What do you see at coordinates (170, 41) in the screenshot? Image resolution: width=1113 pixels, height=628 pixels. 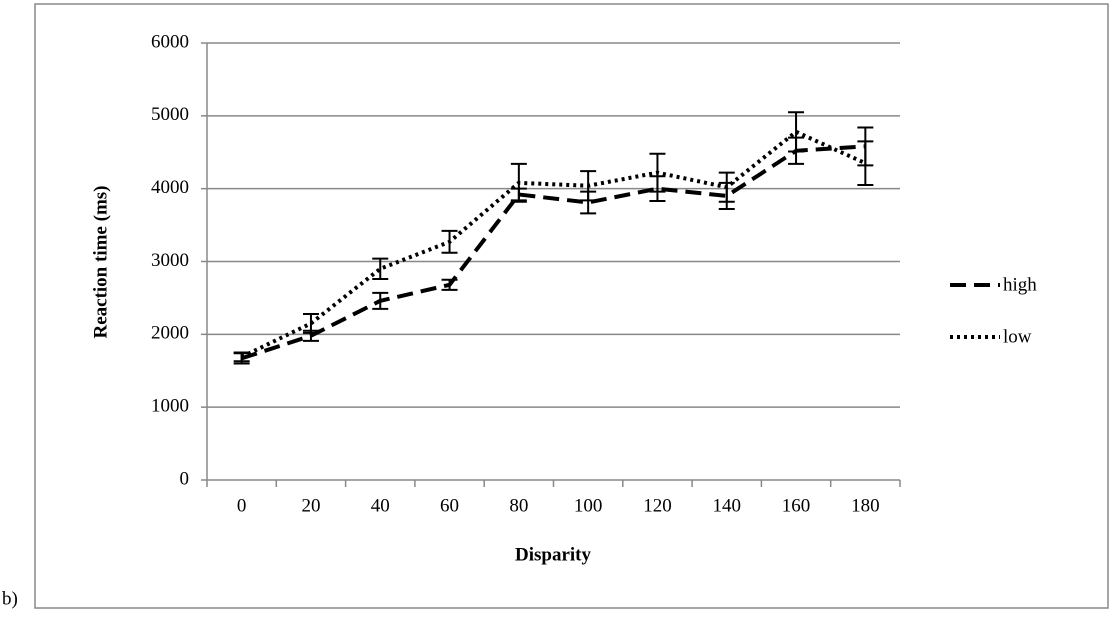 I see `y-tick-label: 6000` at bounding box center [170, 41].